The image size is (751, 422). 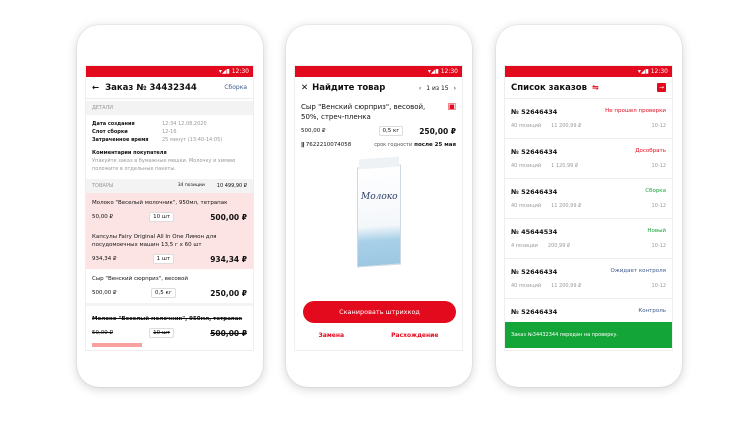 What do you see at coordinates (435, 145) in the screenshot?
I see `expiry-value: после 25 мая` at bounding box center [435, 145].